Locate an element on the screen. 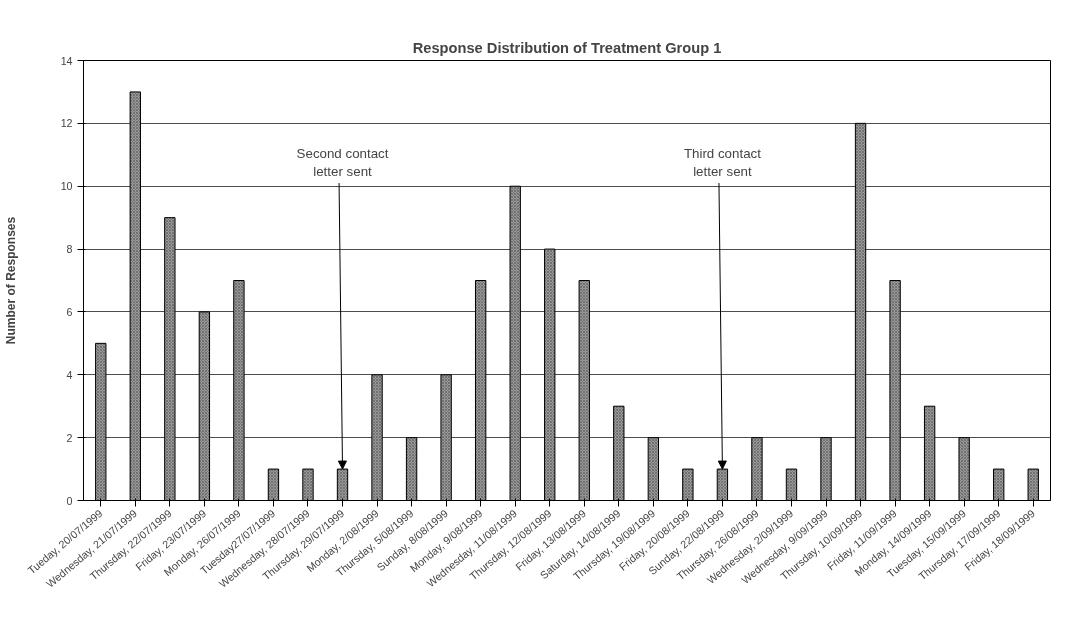  y-tick-label: 6 is located at coordinates (69, 311).